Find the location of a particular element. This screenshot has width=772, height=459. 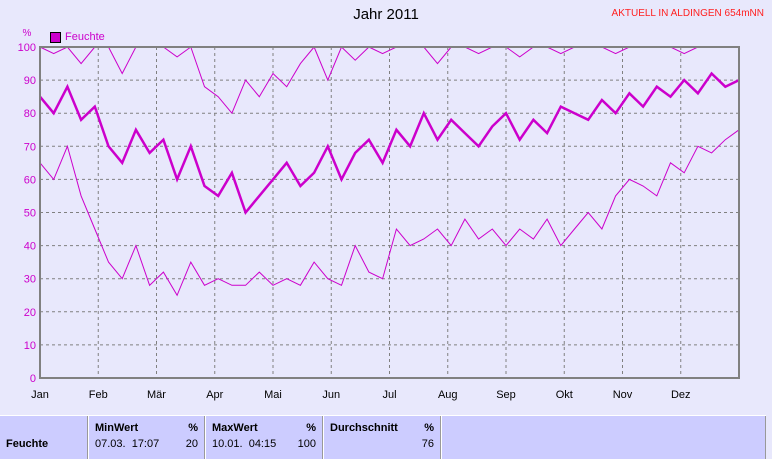

x-tick-label: Feb is located at coordinates (98, 395).